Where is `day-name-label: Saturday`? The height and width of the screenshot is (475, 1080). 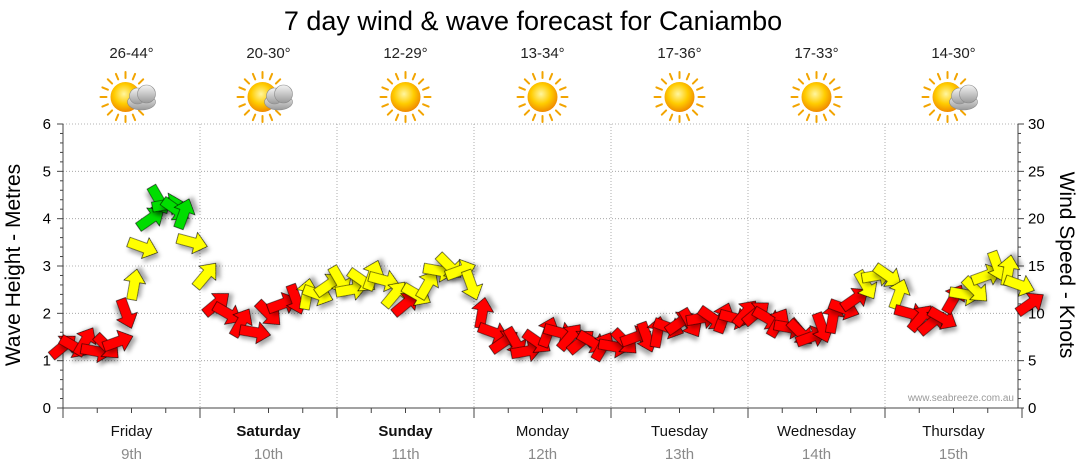 day-name-label: Saturday is located at coordinates (268, 431).